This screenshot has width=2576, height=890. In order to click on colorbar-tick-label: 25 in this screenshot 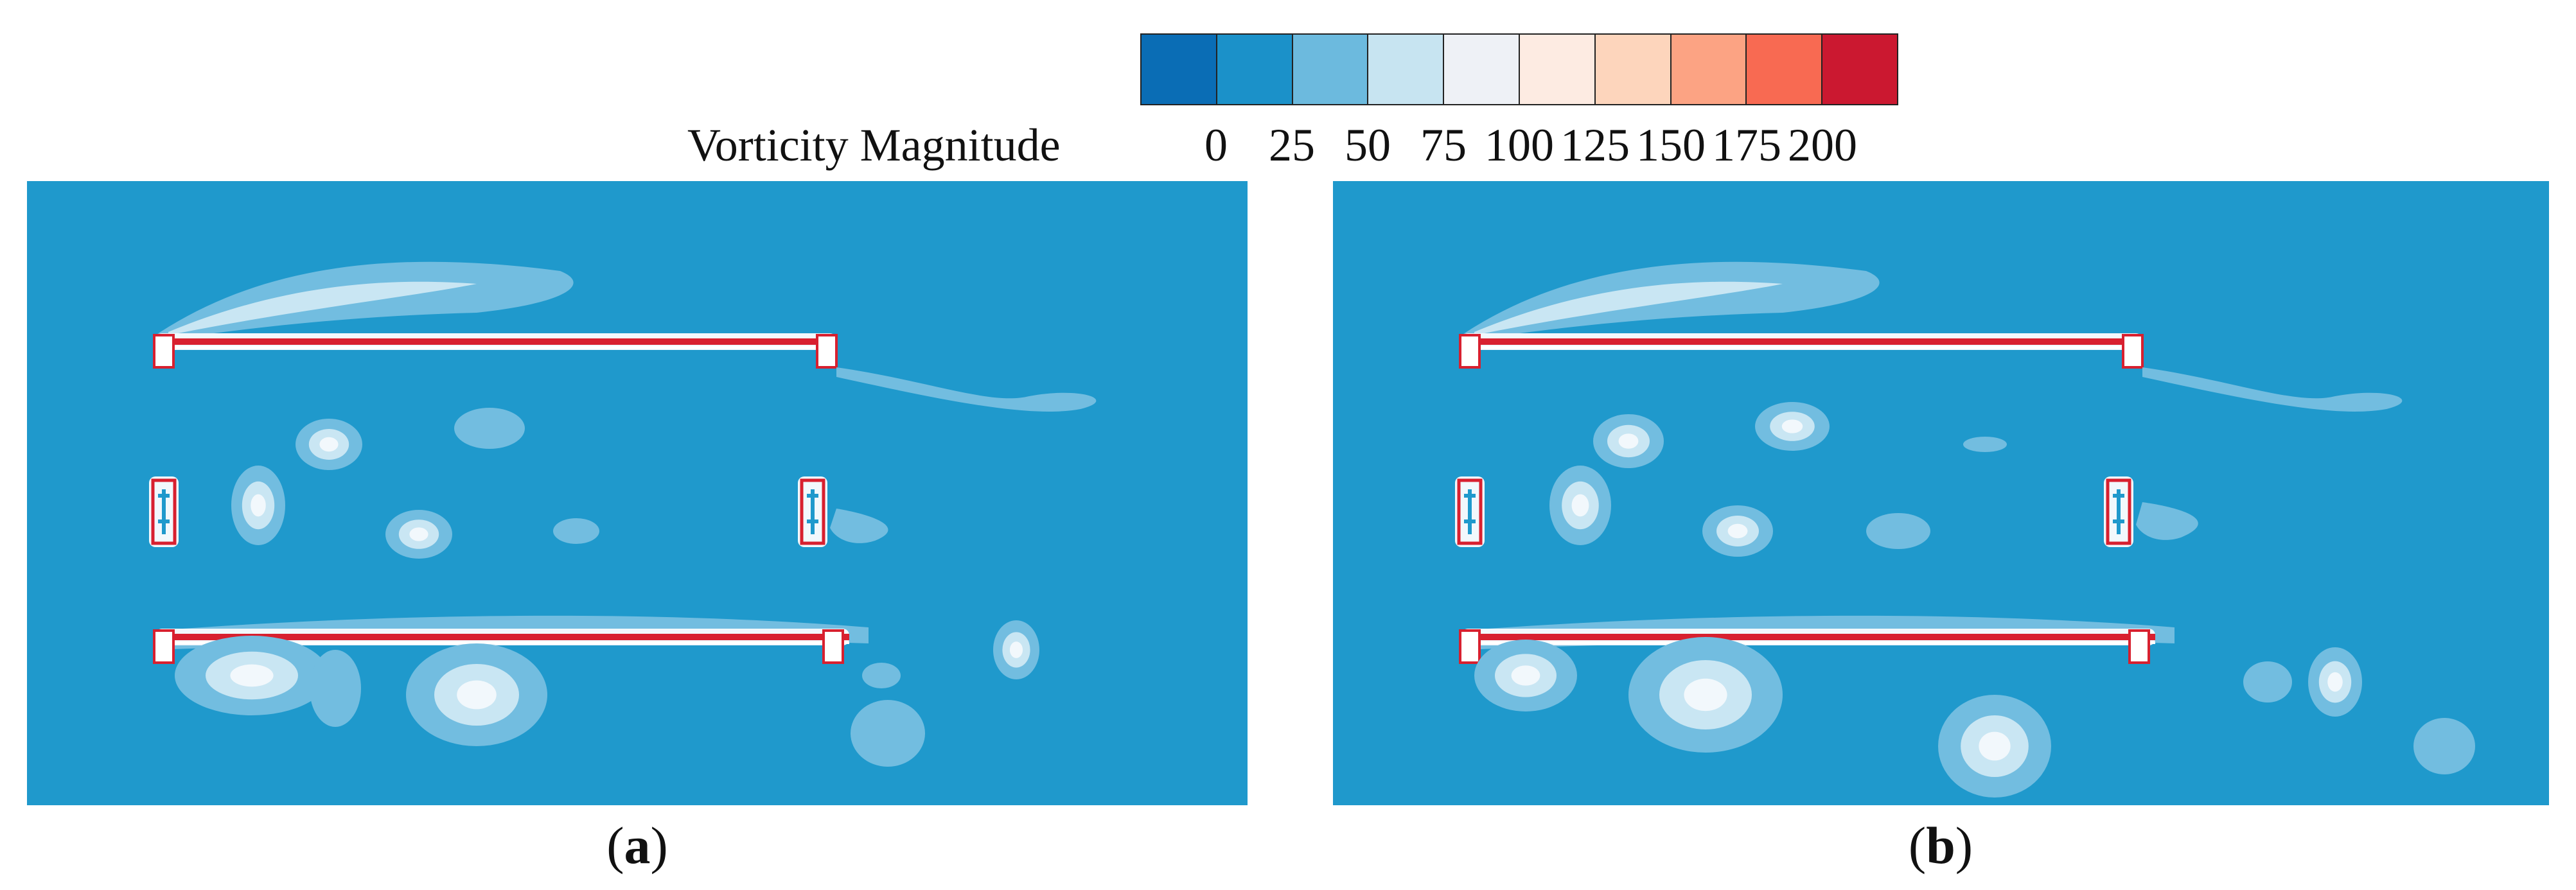, I will do `click(1292, 145)`.